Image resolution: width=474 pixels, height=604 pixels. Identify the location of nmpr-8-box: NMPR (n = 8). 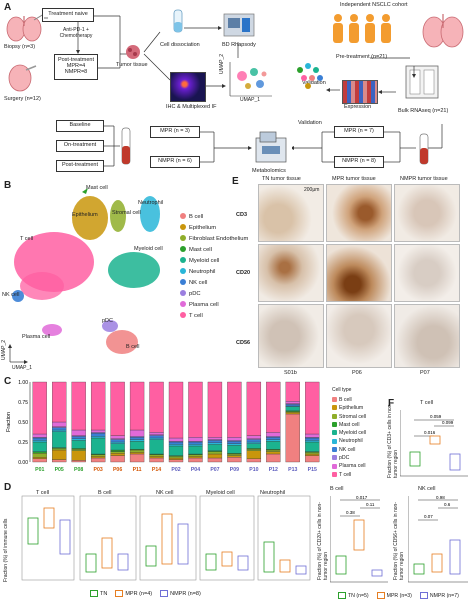
(359, 162).